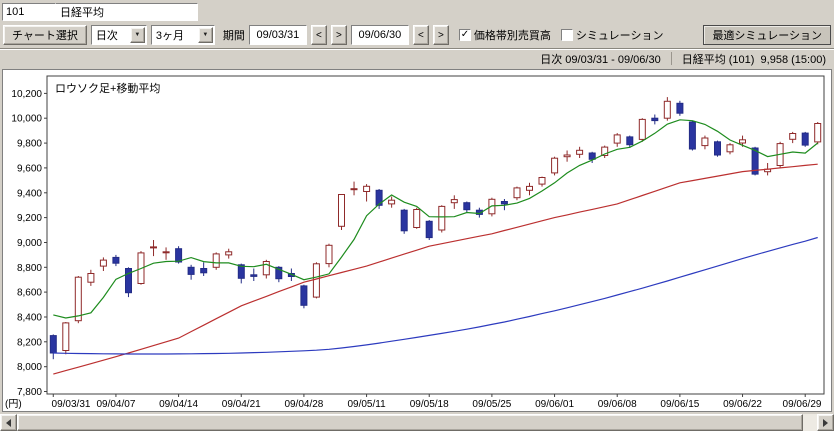 The height and width of the screenshot is (431, 834). Describe the element at coordinates (29, 218) in the screenshot. I see `svg-text: 9,200` at that location.